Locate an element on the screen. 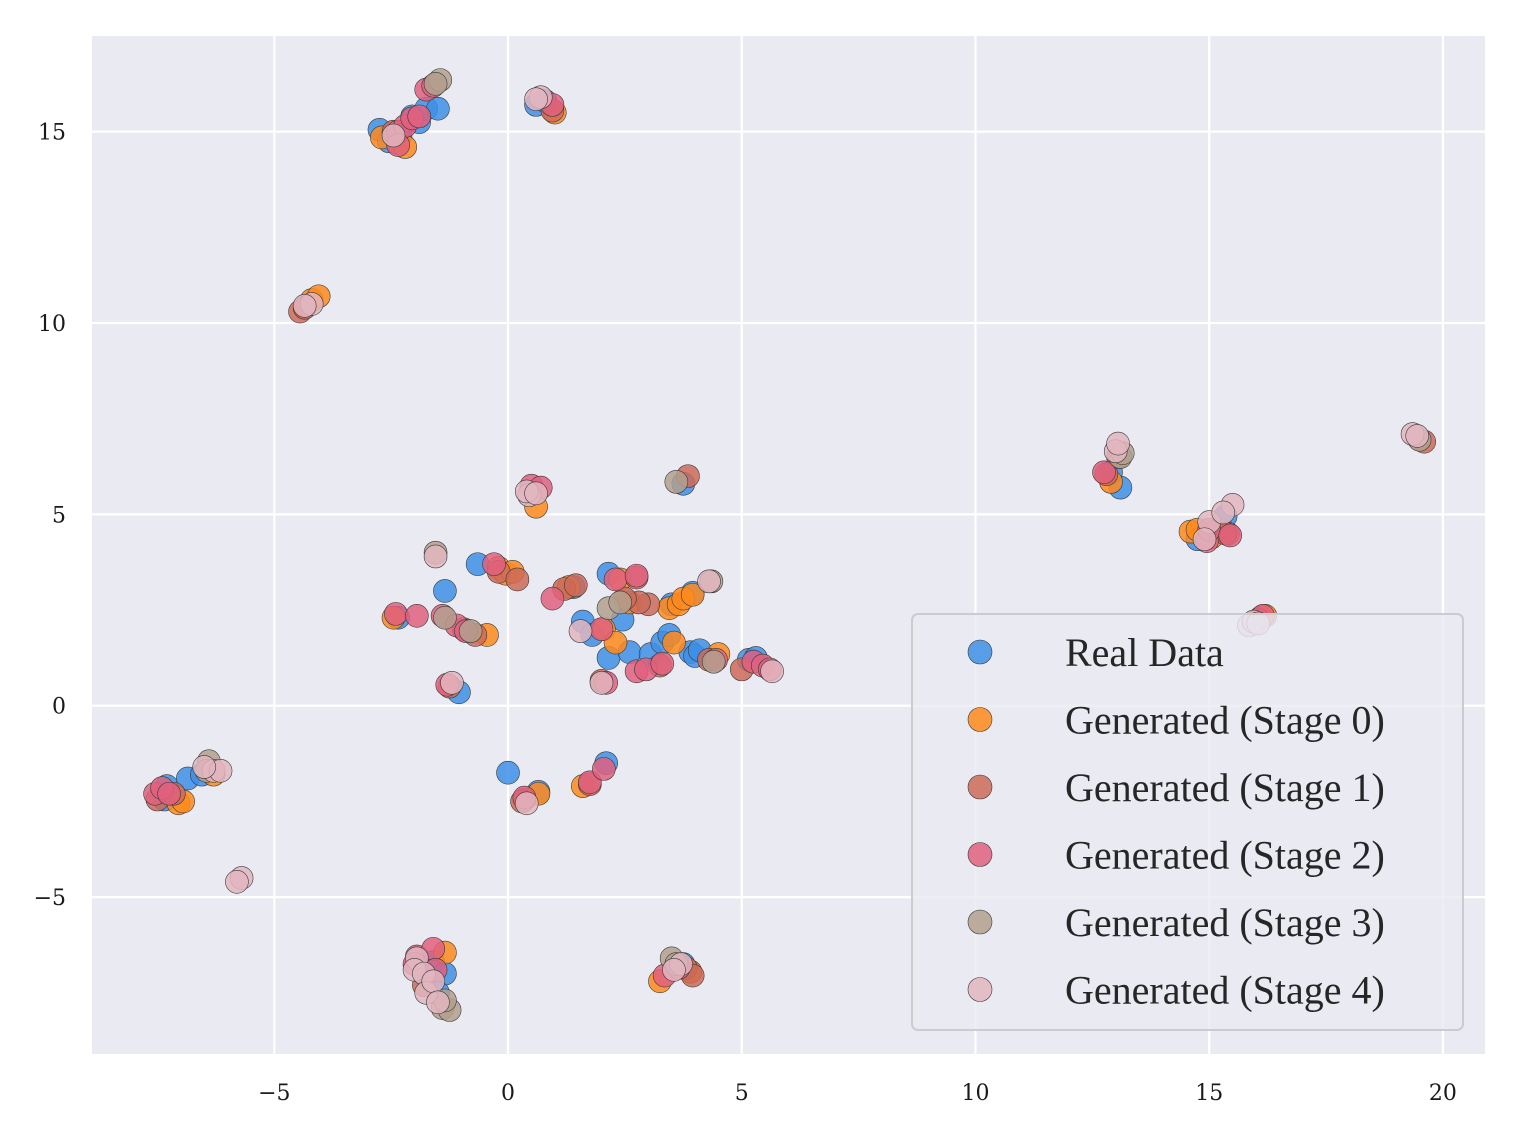  legend-label: Generated (Stage 2) is located at coordinates (1225, 855).